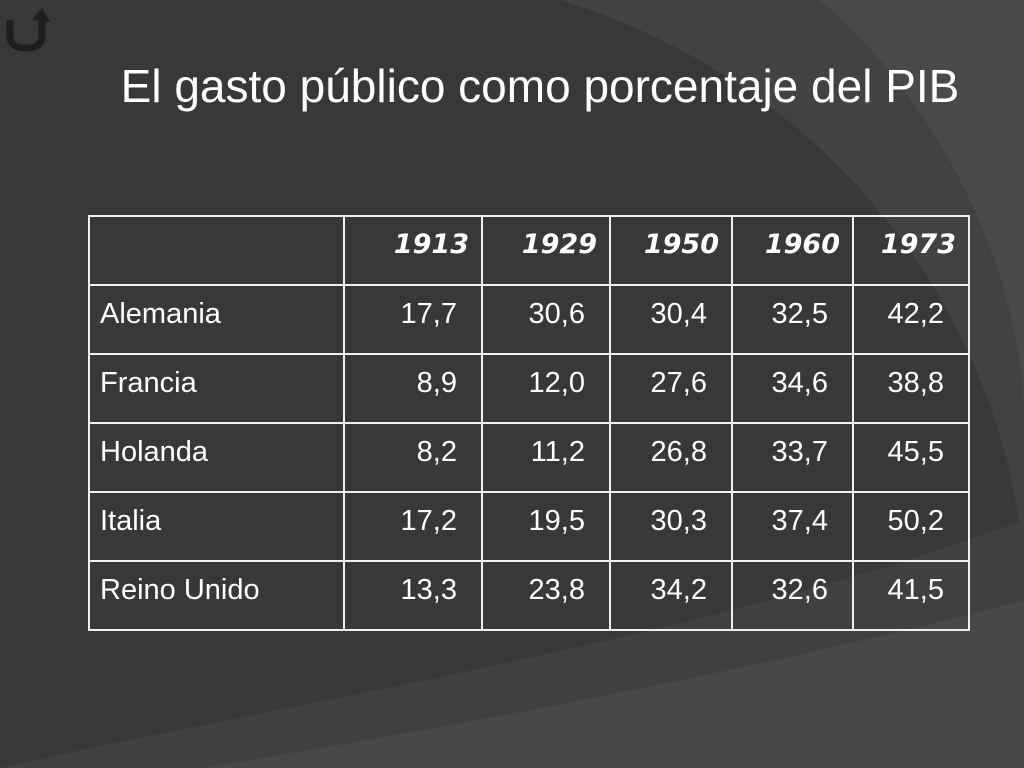 The width and height of the screenshot is (1024, 768). What do you see at coordinates (792, 250) in the screenshot?
I see `year-header: 1960` at bounding box center [792, 250].